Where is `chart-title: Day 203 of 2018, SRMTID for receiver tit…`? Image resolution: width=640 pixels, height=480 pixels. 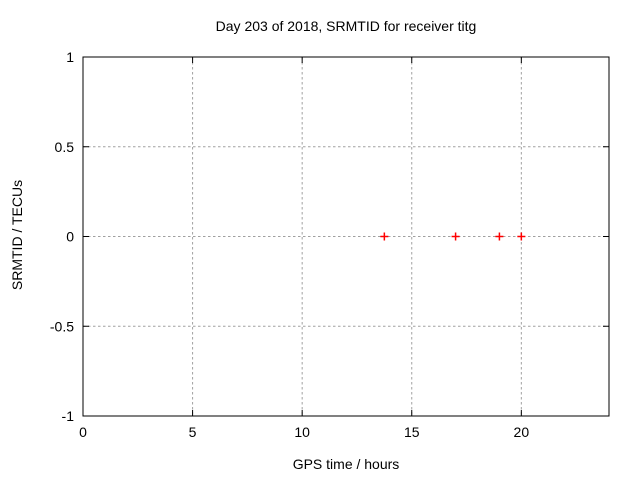 chart-title: Day 203 of 2018, SRMTID for receiver tit… is located at coordinates (346, 26).